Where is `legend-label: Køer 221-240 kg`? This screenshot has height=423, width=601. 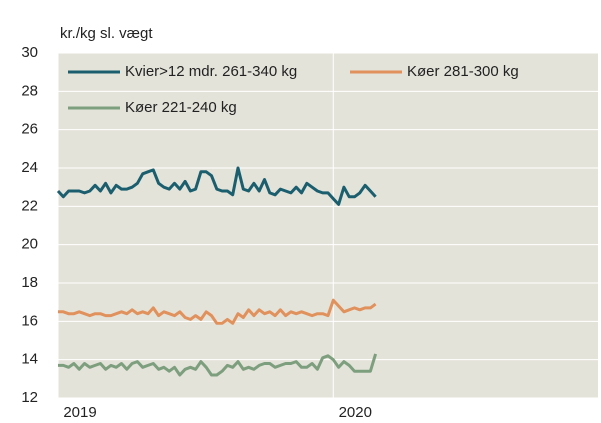 legend-label: Køer 221-240 kg is located at coordinates (181, 107).